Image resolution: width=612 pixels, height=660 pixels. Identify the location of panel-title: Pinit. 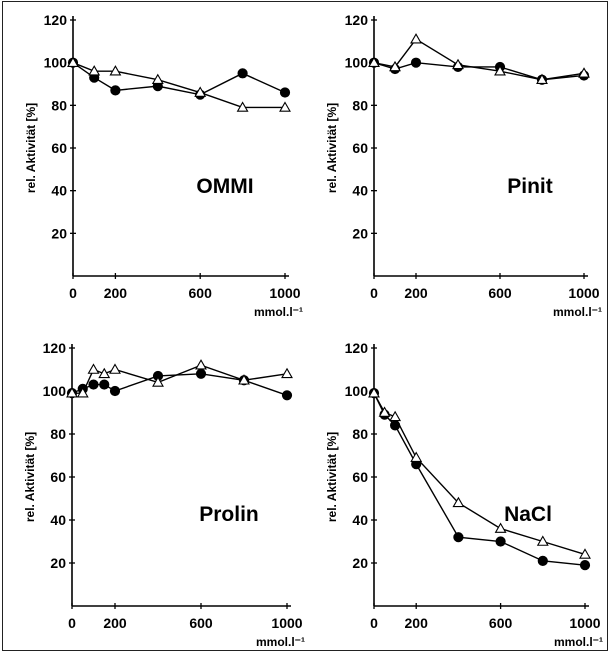
(530, 186).